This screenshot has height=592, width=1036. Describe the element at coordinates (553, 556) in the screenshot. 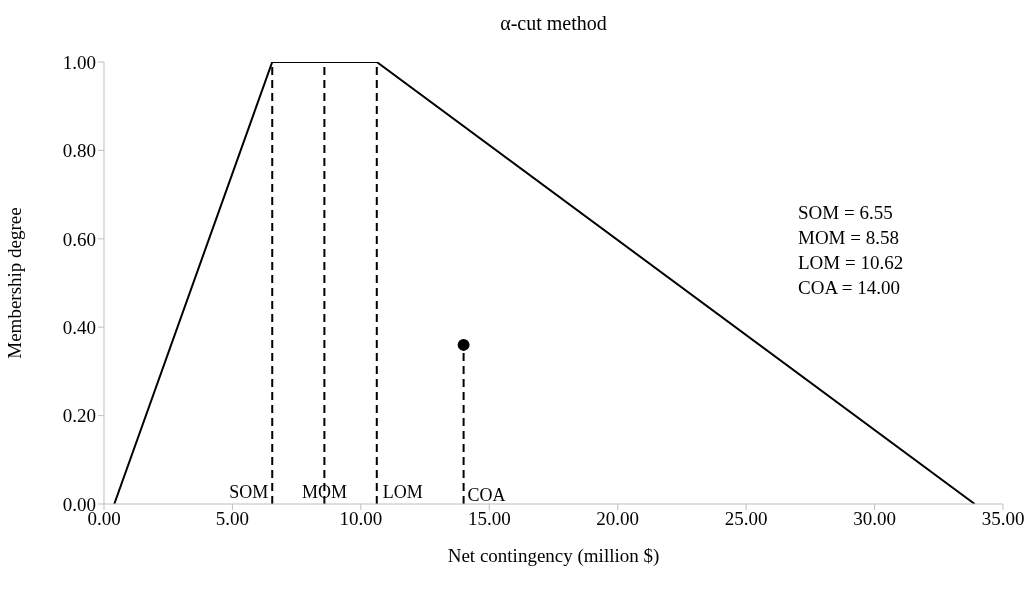

I see `x-axis-title: Net contingency (million $)` at that location.